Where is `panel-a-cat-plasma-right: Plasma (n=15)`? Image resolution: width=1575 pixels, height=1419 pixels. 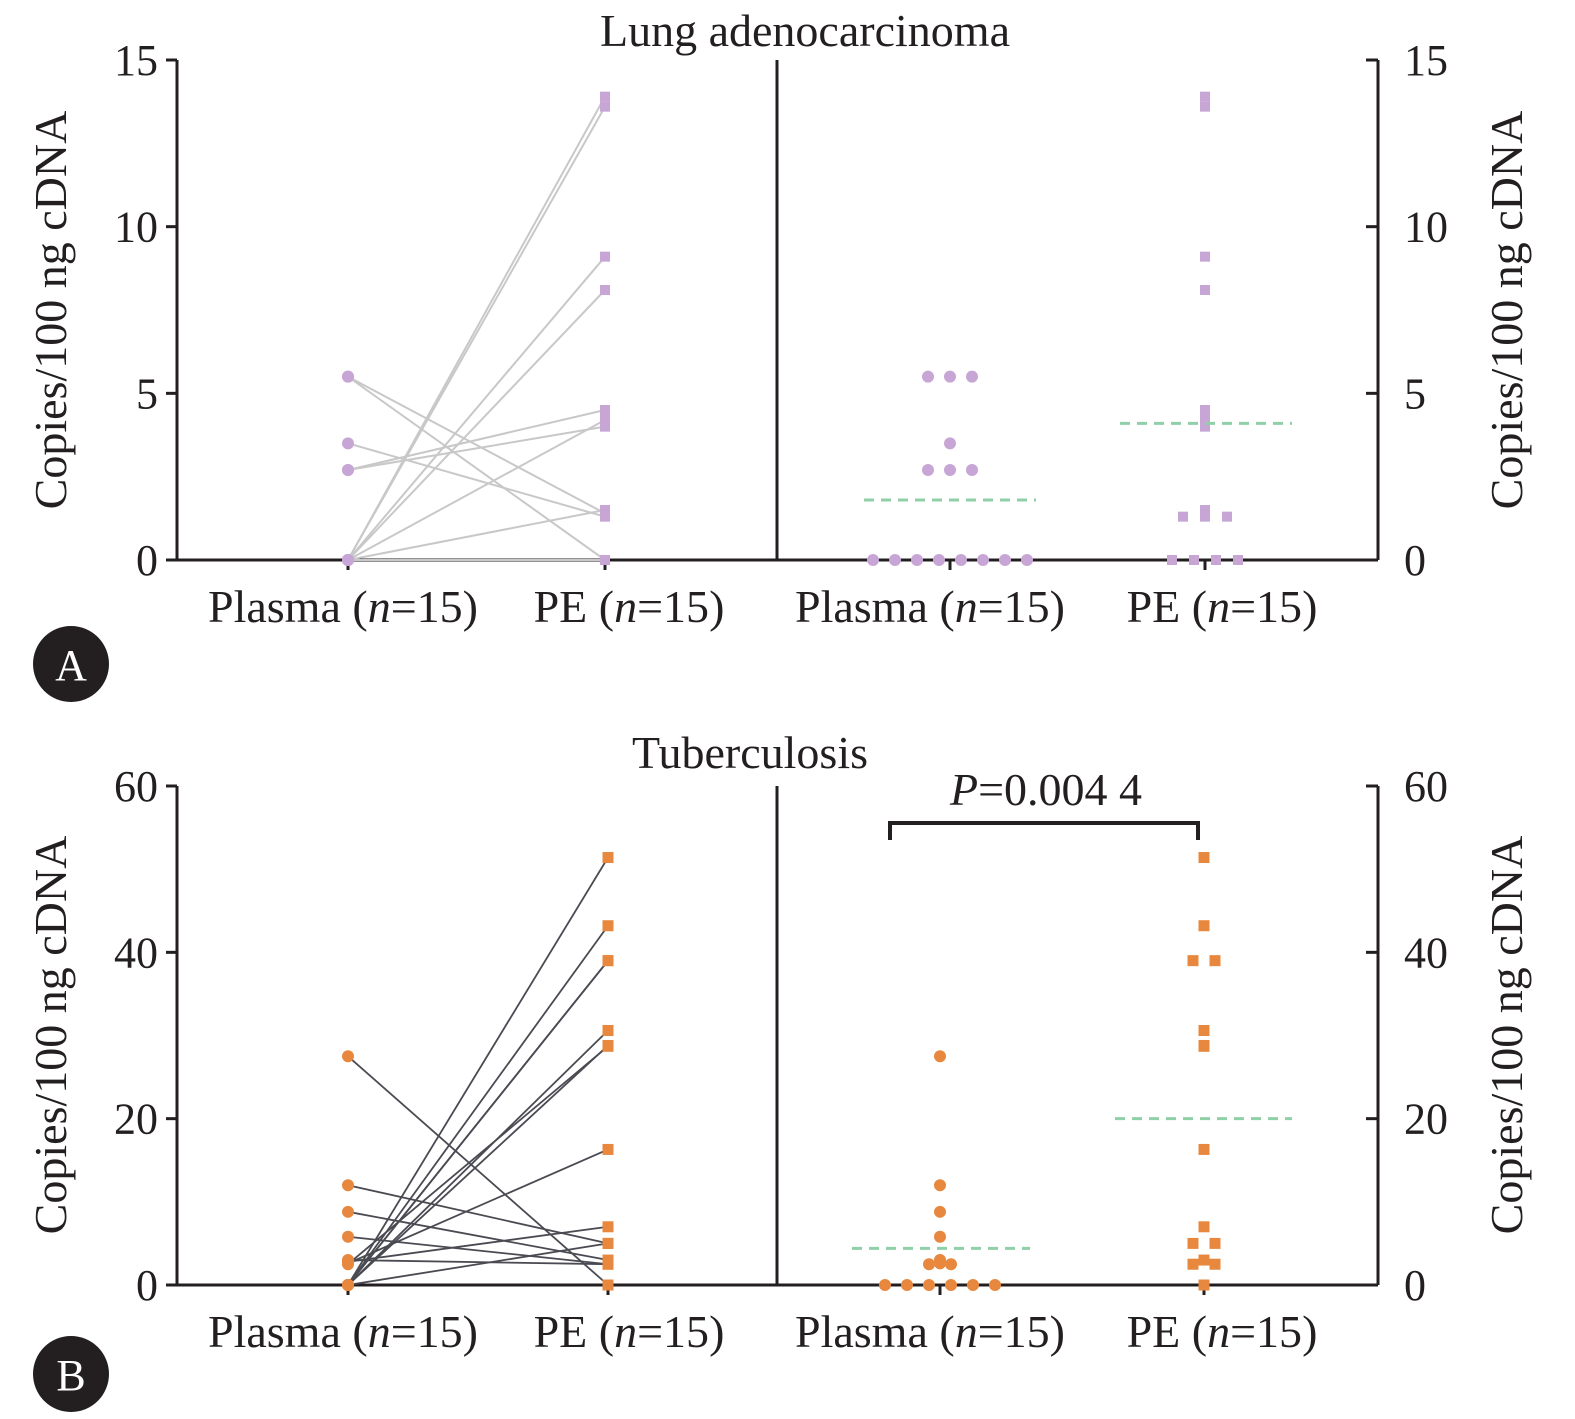
panel-a-cat-plasma-right: Plasma (n=15) is located at coordinates (930, 606).